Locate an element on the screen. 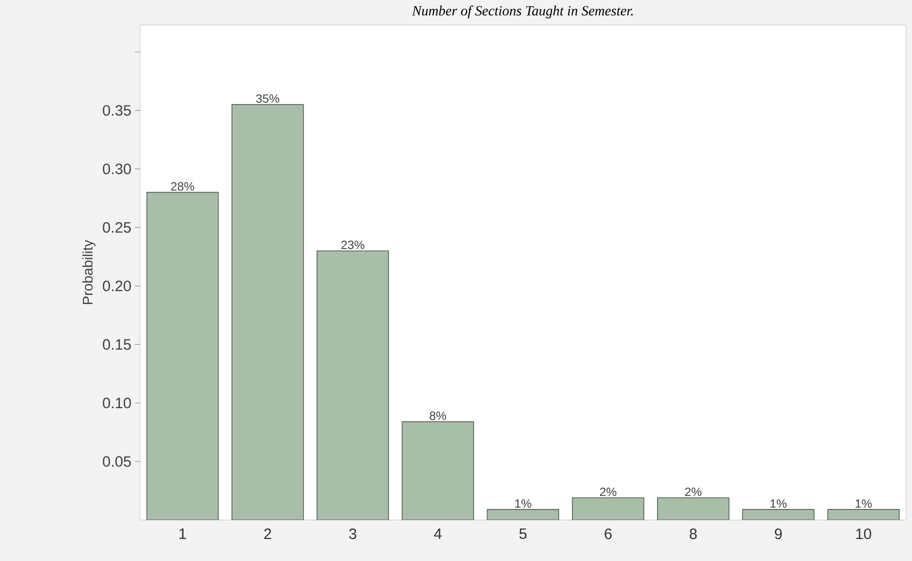 This screenshot has width=912, height=561. data-label: 23% is located at coordinates (352, 245).